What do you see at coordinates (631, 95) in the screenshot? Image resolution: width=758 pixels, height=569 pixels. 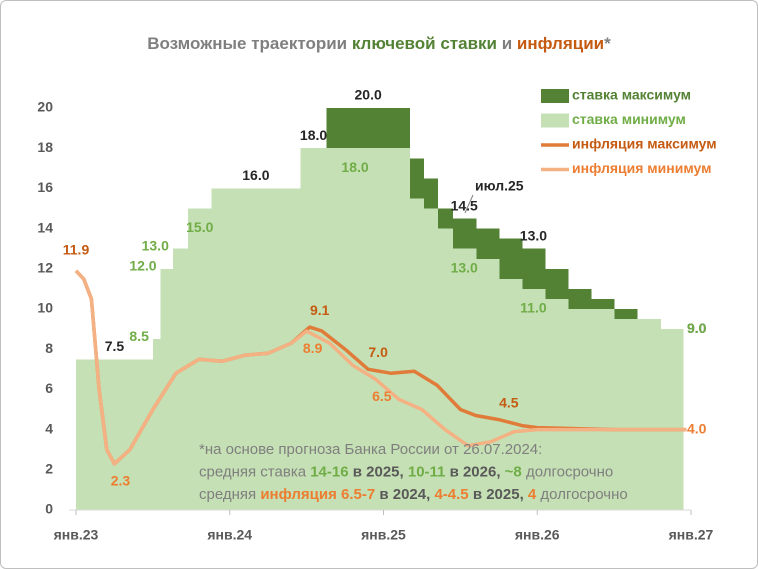 I see `legend-label: ставка максимум` at bounding box center [631, 95].